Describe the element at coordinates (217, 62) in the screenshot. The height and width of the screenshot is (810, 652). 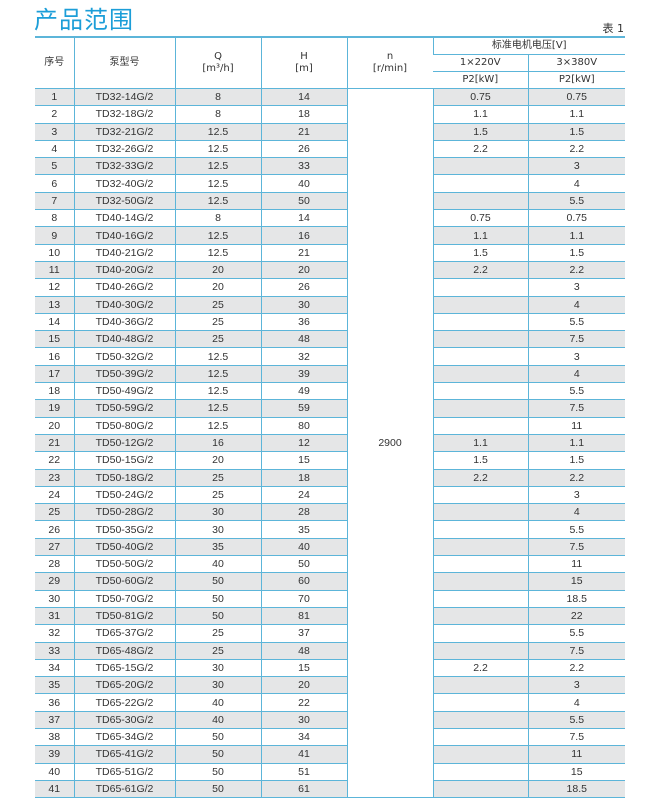
I see `header-q: Q [m³/h]` at that location.